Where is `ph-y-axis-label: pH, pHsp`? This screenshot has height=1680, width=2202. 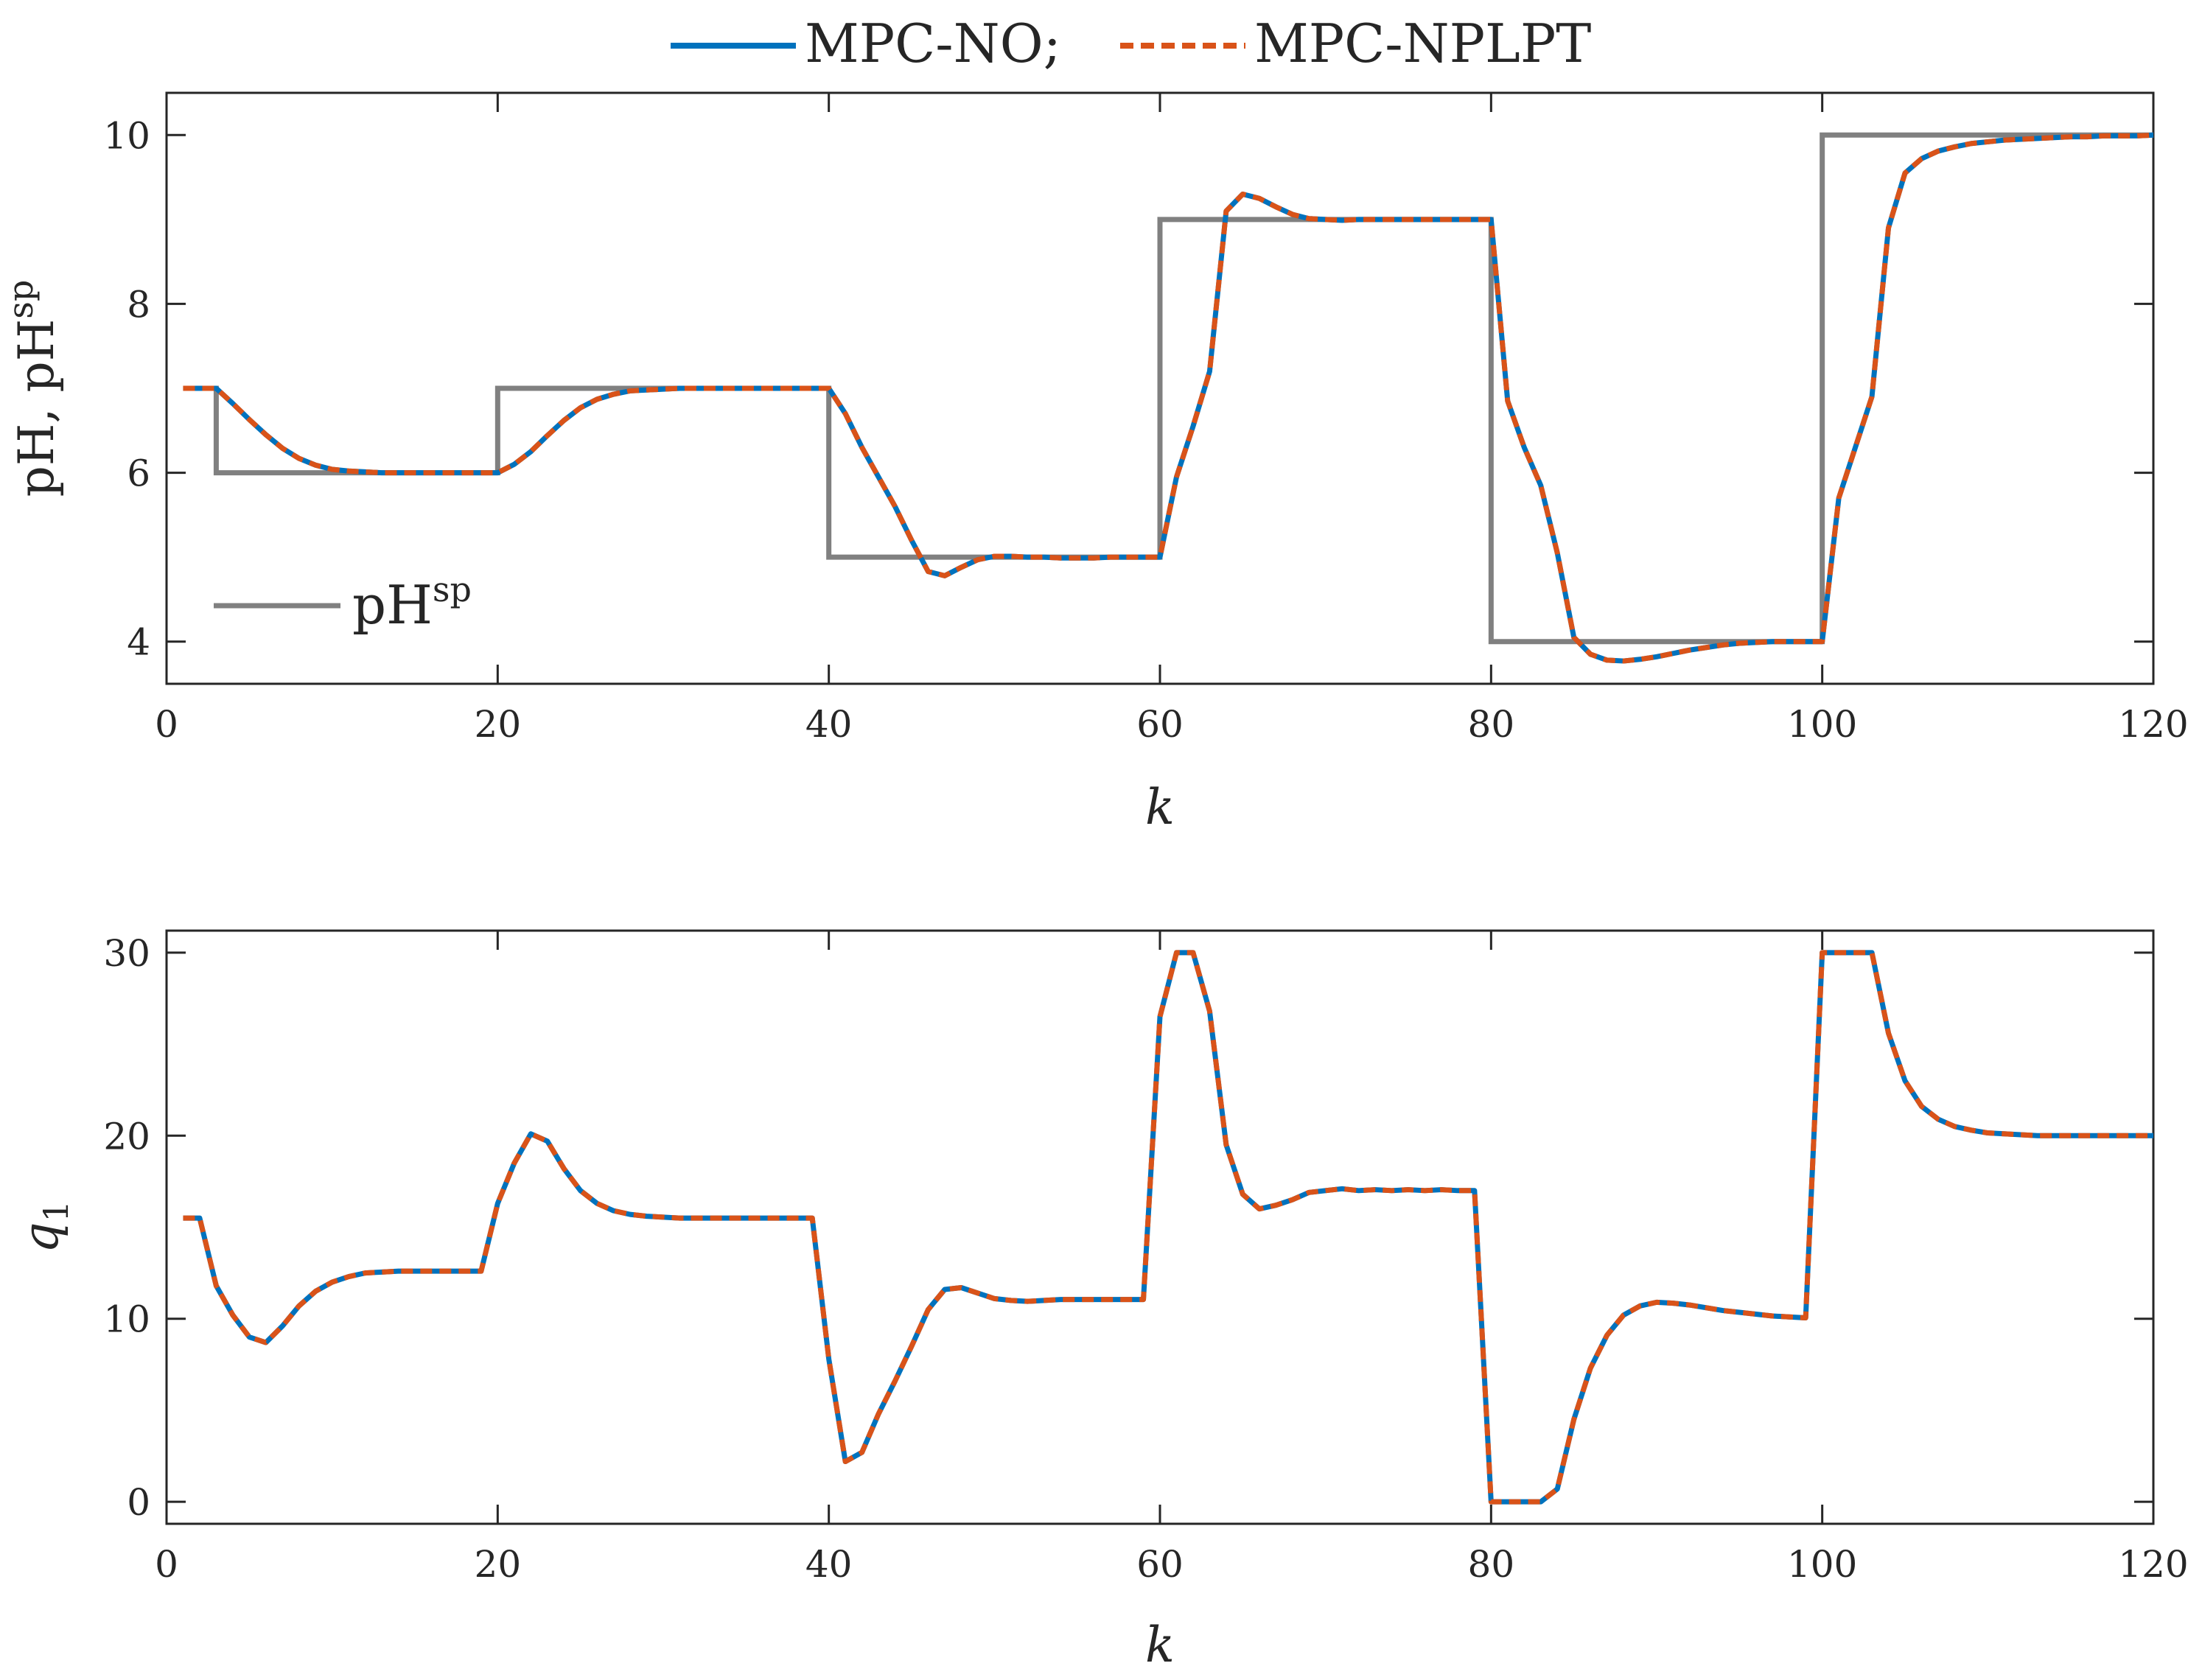 ph-y-axis-label: pH, pHsp is located at coordinates (33, 388).